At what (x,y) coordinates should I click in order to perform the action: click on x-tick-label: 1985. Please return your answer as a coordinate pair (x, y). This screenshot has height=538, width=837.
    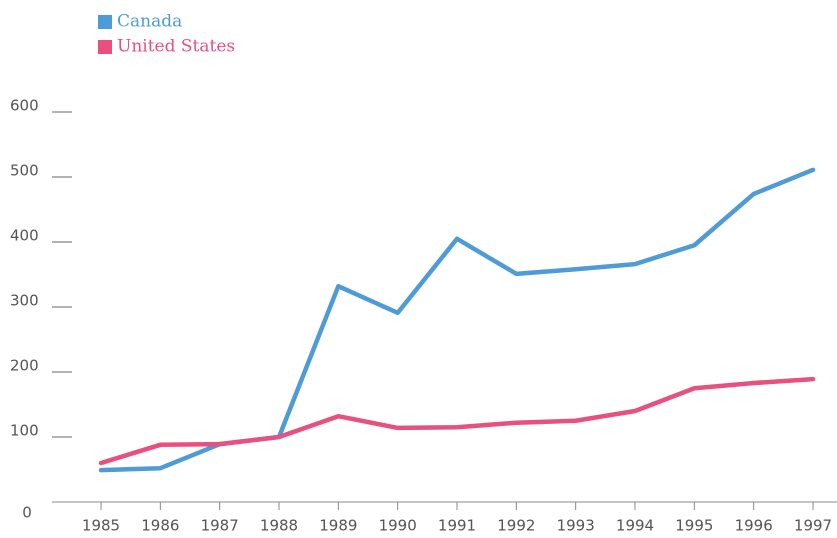
    Looking at the image, I should click on (101, 526).